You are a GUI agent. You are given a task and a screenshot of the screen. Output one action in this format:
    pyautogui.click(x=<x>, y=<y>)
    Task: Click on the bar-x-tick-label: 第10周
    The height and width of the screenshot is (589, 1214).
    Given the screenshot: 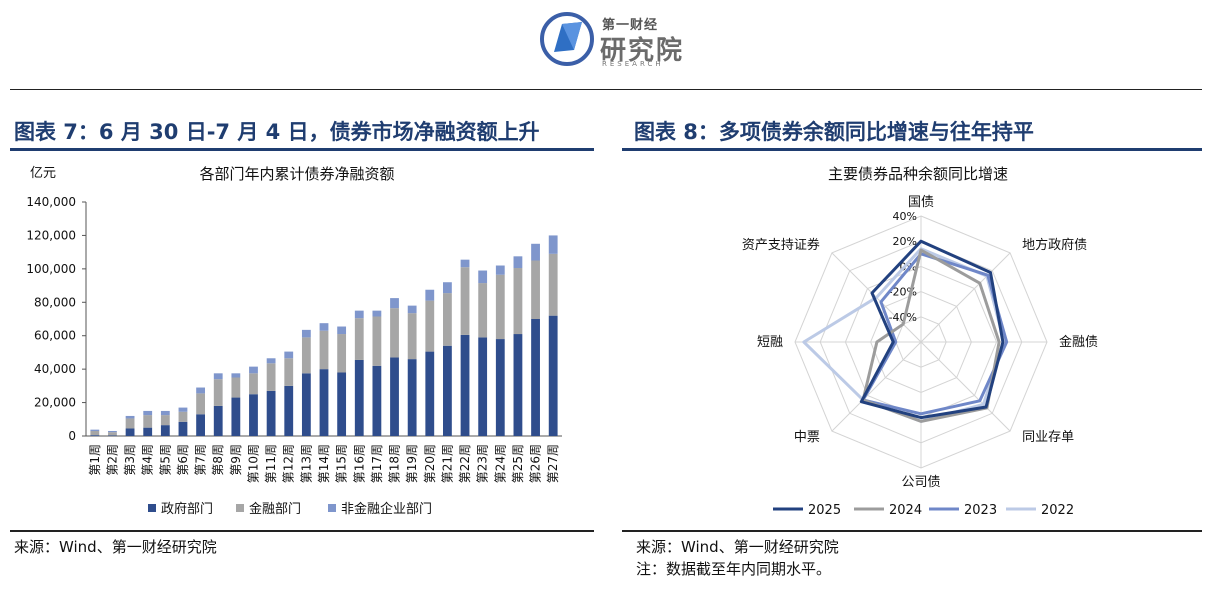 What is the action you would take?
    pyautogui.click(x=253, y=463)
    